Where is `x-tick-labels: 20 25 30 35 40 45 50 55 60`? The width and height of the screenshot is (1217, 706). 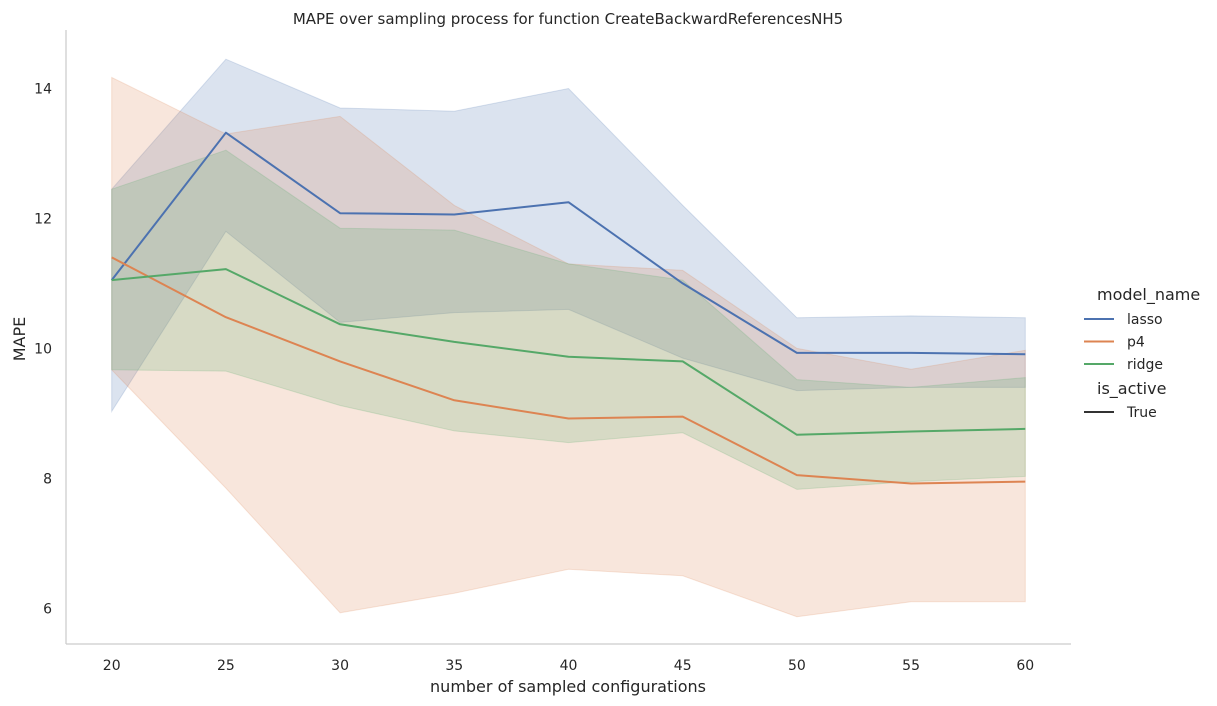 x-tick-labels: 20 25 30 35 40 45 50 55 60 is located at coordinates (568, 666).